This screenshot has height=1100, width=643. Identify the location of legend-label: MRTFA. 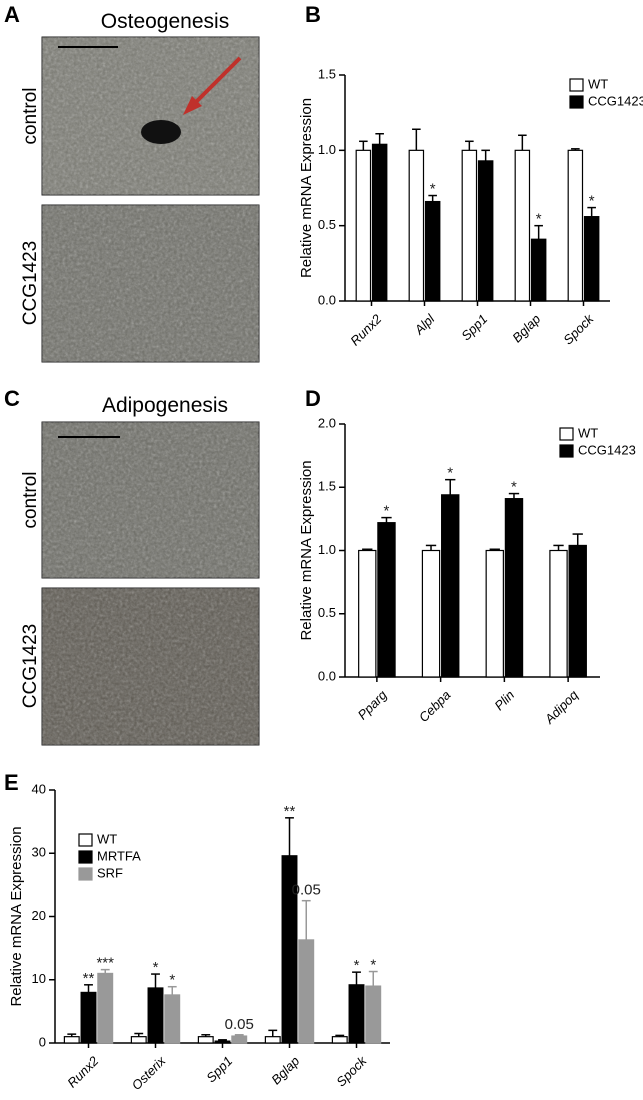
(119, 855).